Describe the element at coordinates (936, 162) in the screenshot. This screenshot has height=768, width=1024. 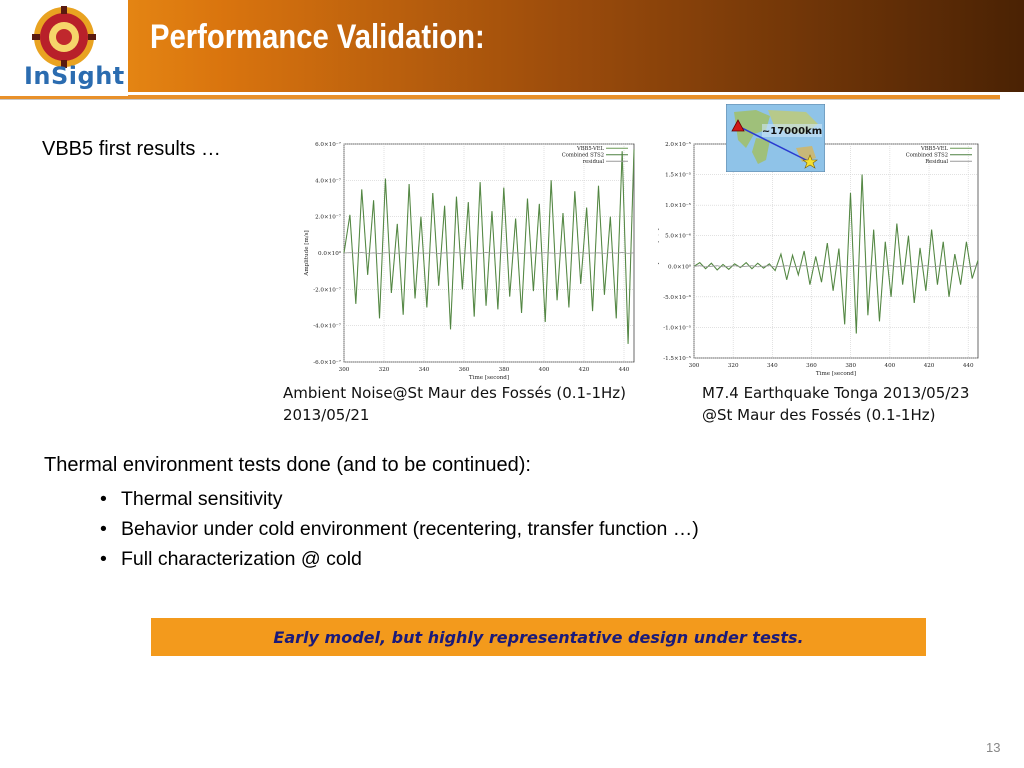
I see `legend-label: Residual` at that location.